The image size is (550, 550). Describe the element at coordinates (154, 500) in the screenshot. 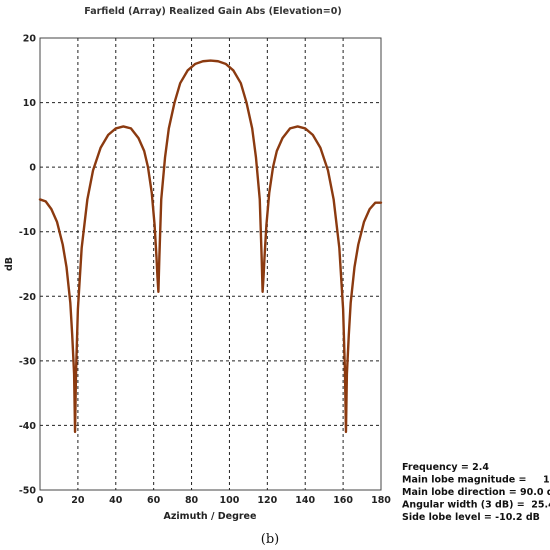

I see `x-tick-label: 60` at that location.